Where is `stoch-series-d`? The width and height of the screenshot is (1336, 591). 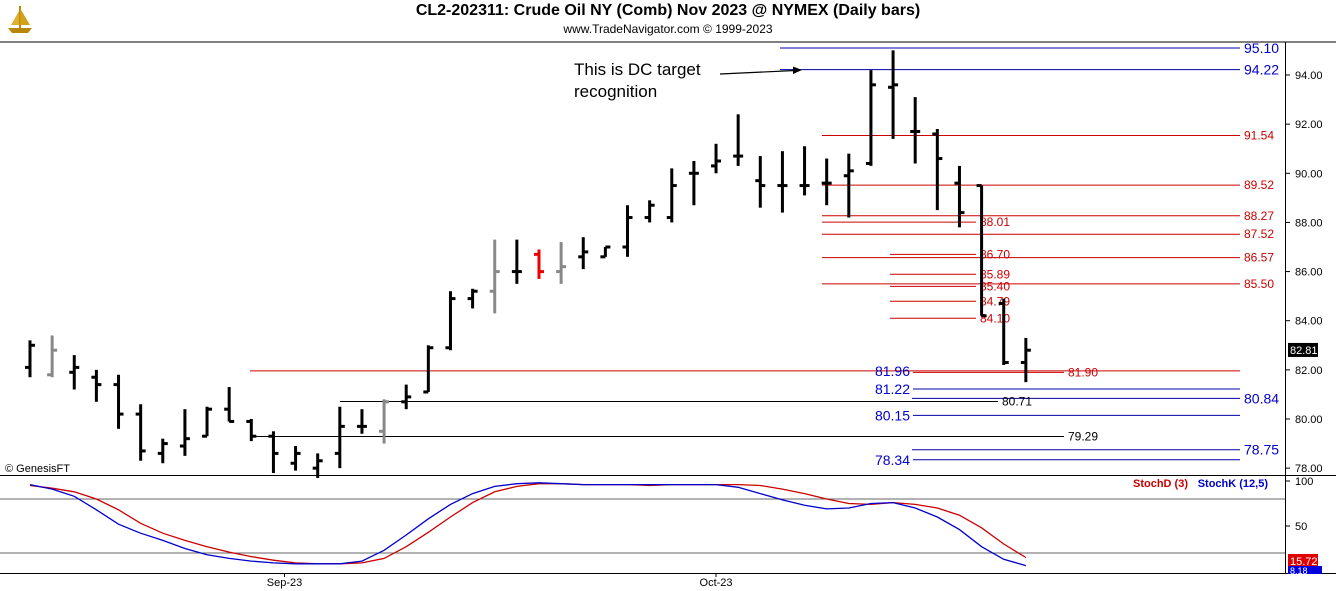
stoch-series-d is located at coordinates (528, 524).